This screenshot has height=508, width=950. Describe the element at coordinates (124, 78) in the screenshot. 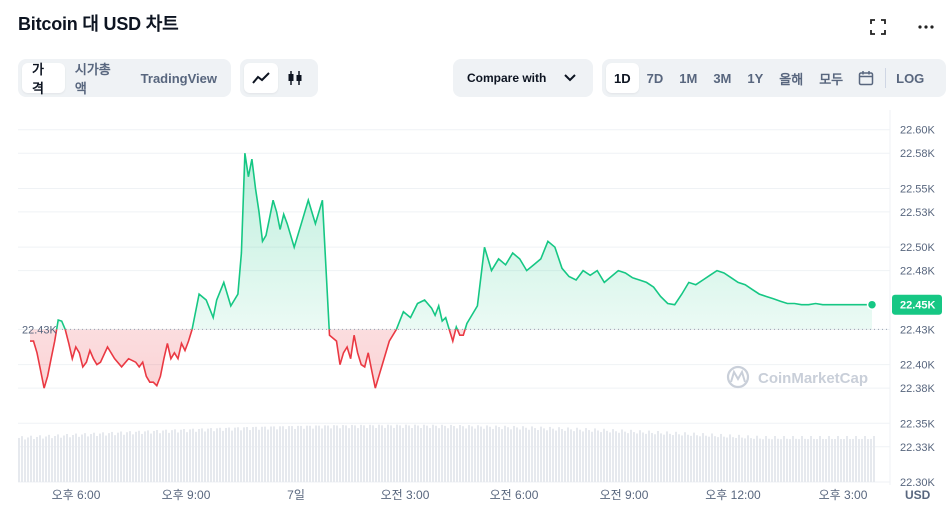

I see `view-tab-group: 가격 시가총액 TradingView` at that location.